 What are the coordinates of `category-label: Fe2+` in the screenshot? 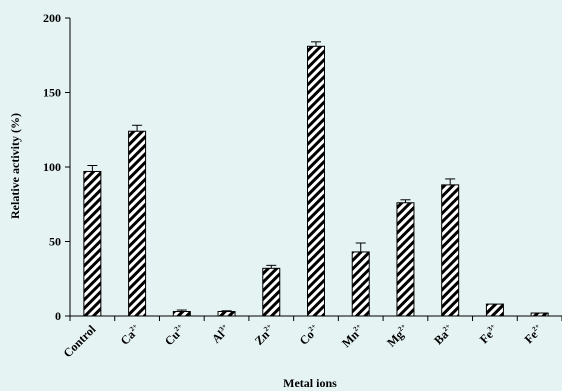 It's located at (534, 334).